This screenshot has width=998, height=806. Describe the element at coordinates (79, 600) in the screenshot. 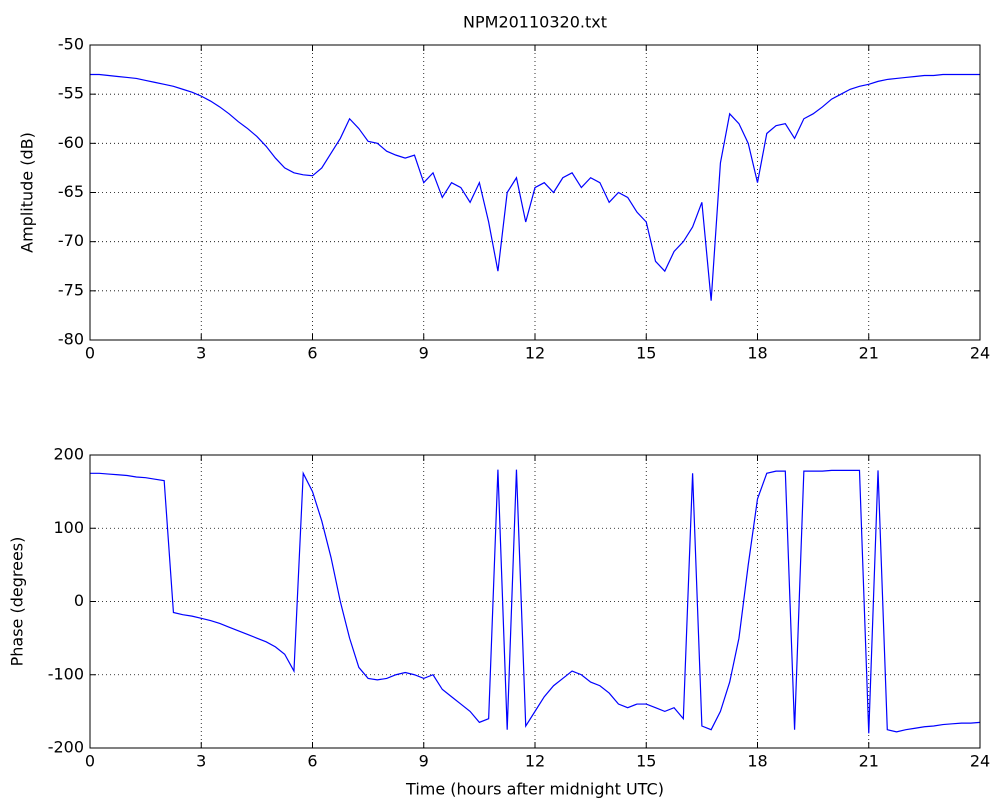

I see `y-tick-label: 0` at that location.